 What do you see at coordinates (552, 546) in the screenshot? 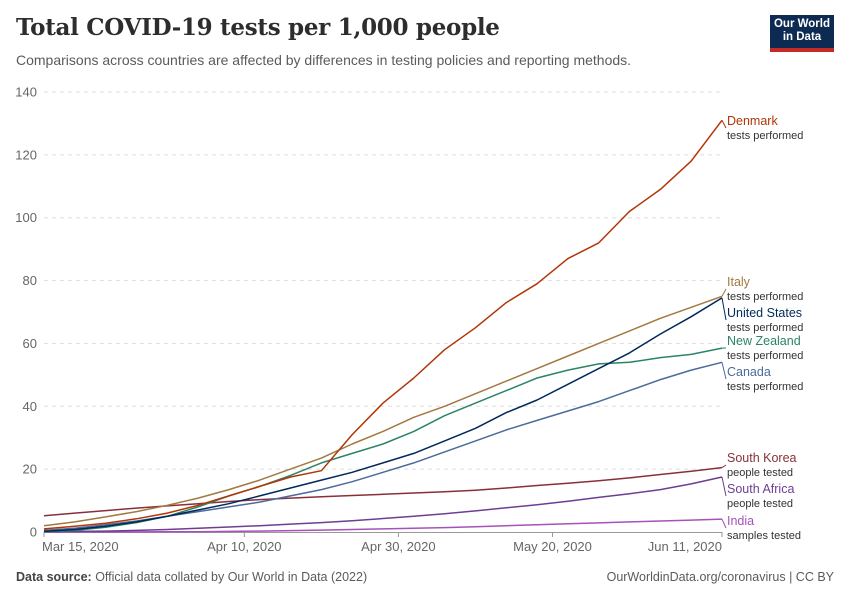
I see `x-tick-label: May 20, 2020` at bounding box center [552, 546].